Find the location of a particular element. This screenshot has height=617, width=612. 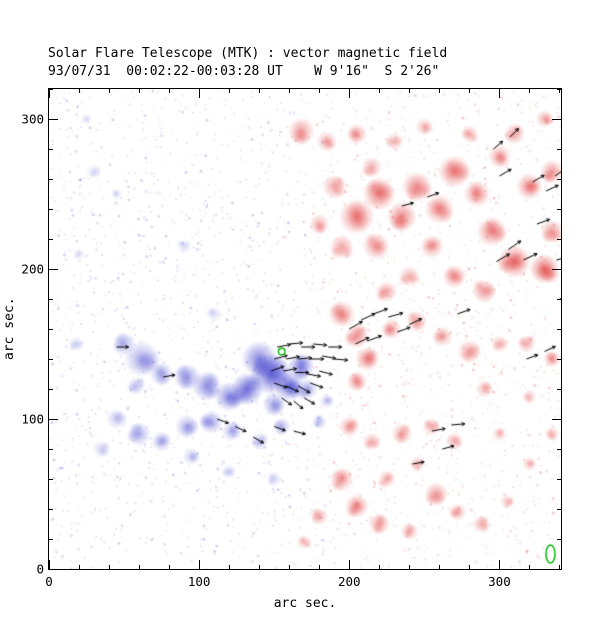

y-tick-labels: 0 100 200 300 is located at coordinates (25, 332).